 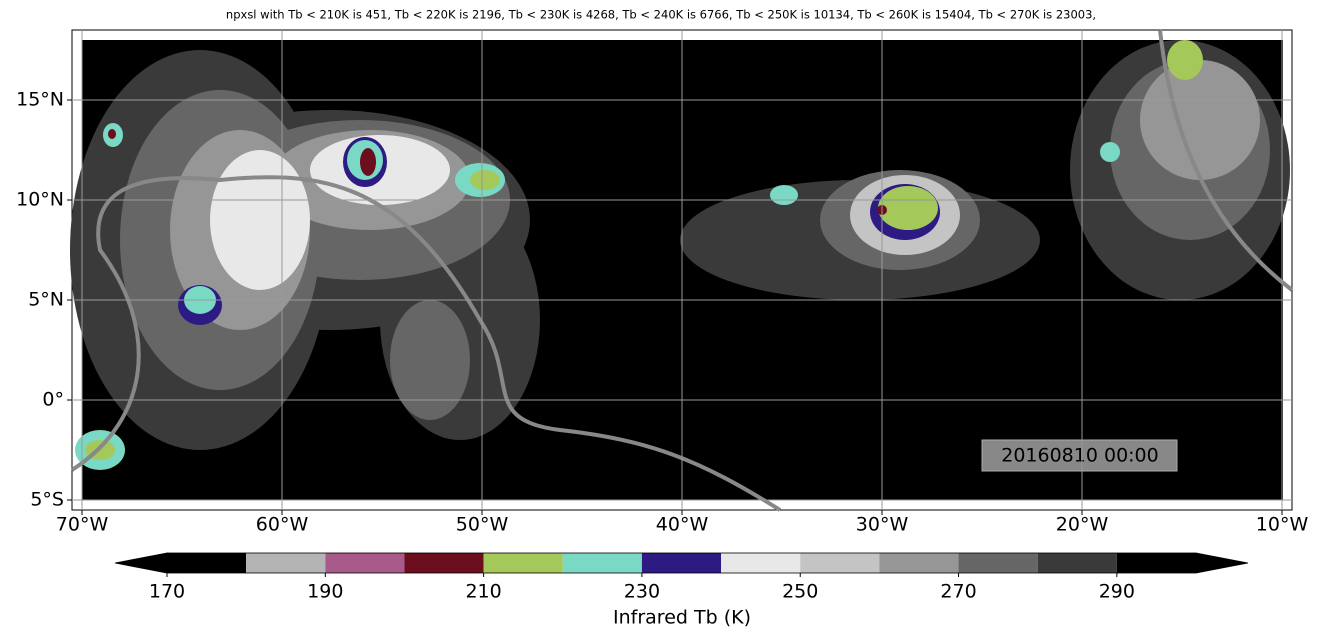 I want to click on timestamp-box, so click(x=1079, y=455).